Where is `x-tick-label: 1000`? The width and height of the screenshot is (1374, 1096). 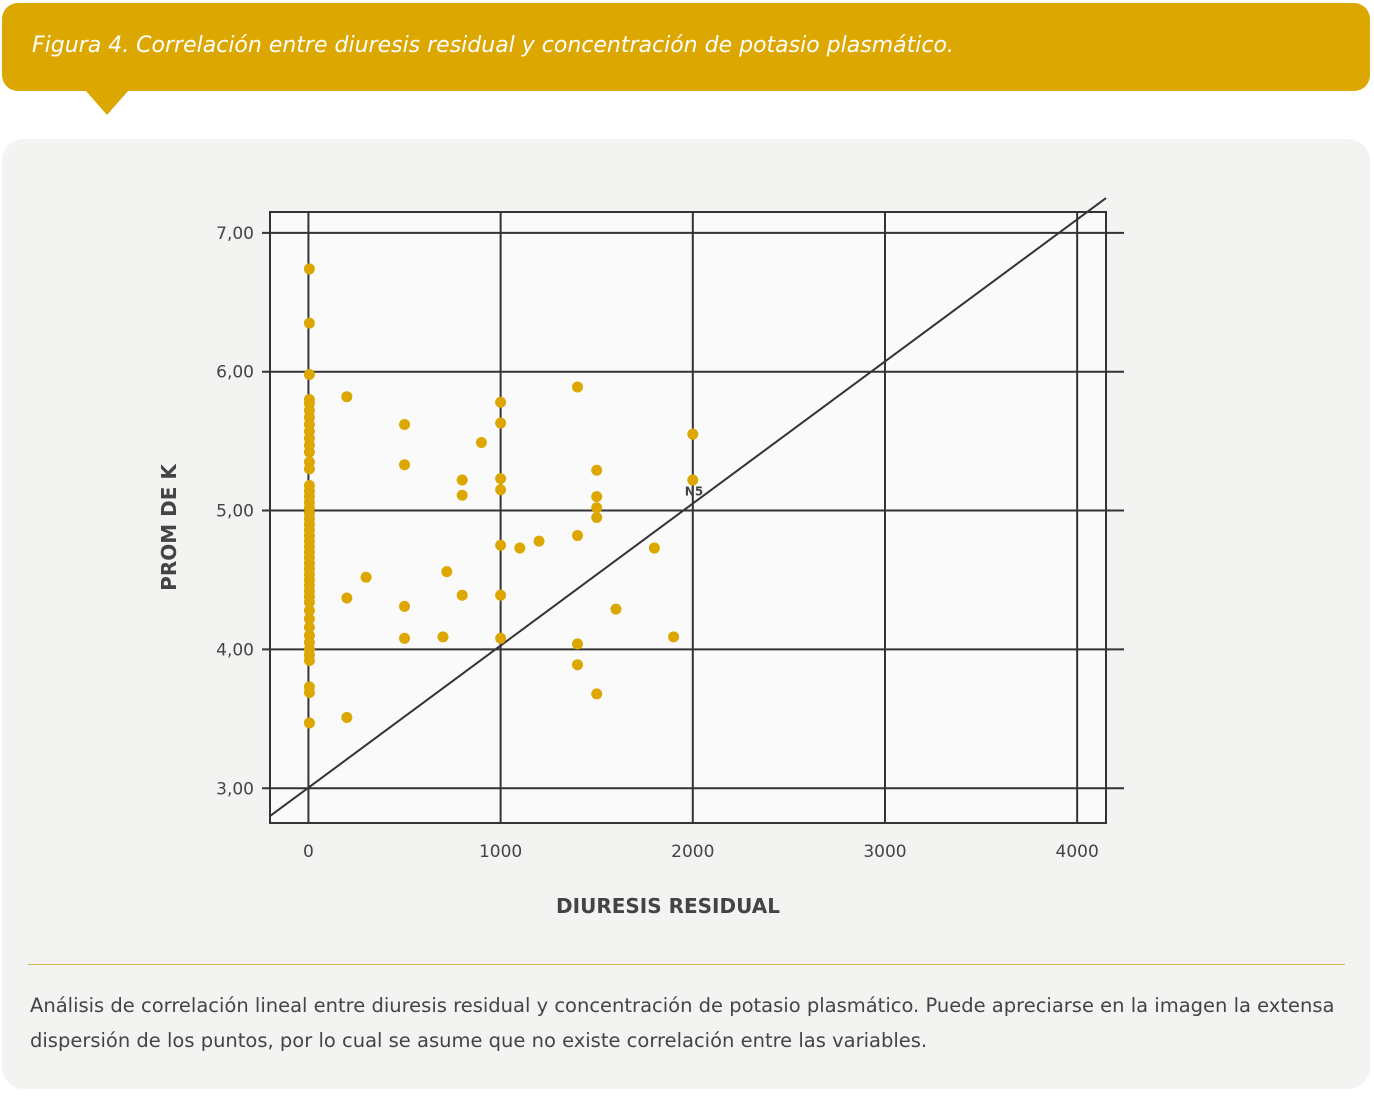 x-tick-label: 1000 is located at coordinates (500, 852).